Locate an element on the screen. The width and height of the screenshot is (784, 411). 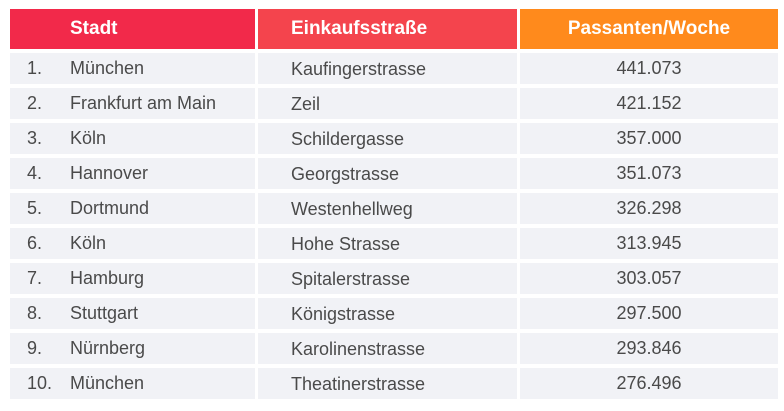
rank-label: 10. is located at coordinates (40, 383).